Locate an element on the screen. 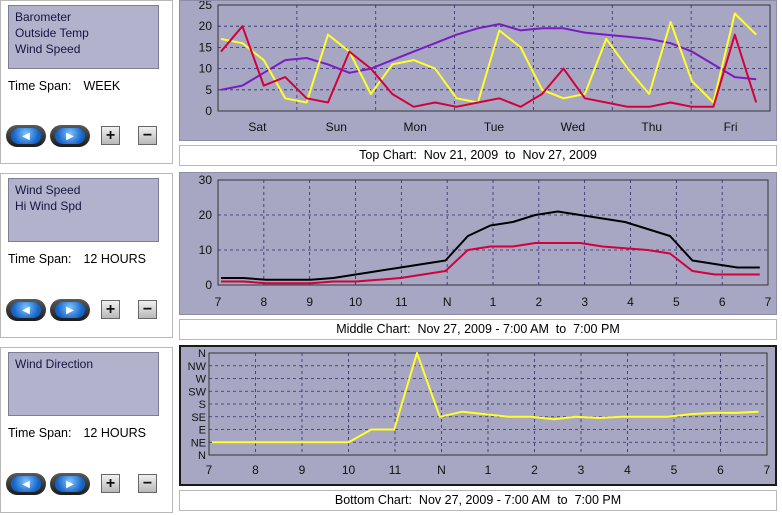 This screenshot has width=782, height=515. y-tick-label: 25 is located at coordinates (206, 6).